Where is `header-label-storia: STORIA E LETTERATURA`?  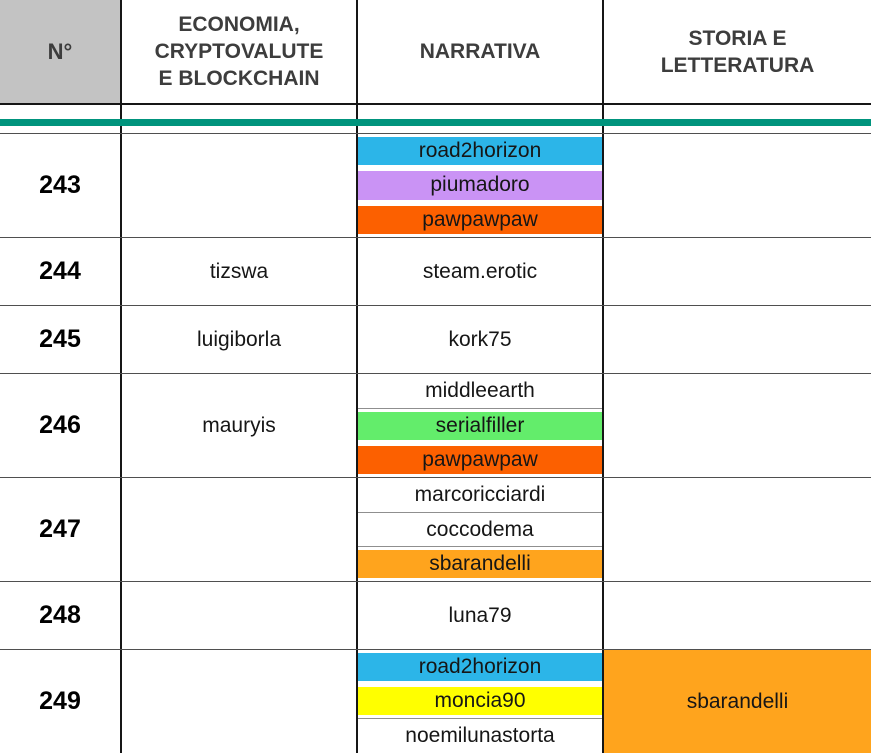 header-label-storia: STORIA E LETTERATURA is located at coordinates (737, 51).